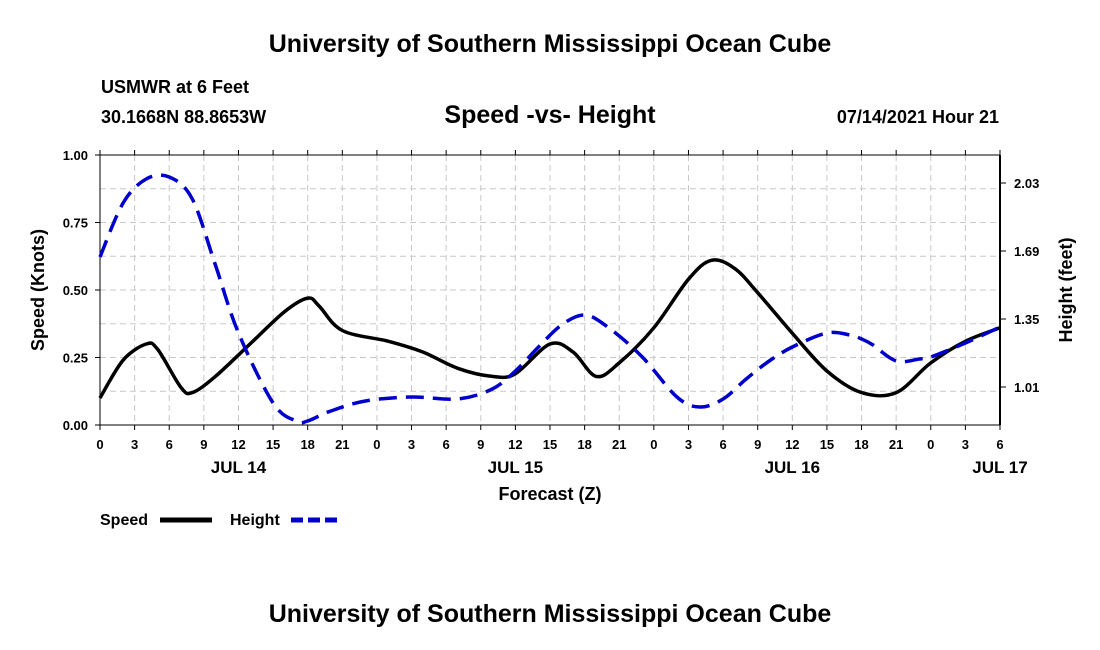 This screenshot has width=1100, height=650. Describe the element at coordinates (1066, 290) in the screenshot. I see `y2-axis-title: Height (feet)` at that location.